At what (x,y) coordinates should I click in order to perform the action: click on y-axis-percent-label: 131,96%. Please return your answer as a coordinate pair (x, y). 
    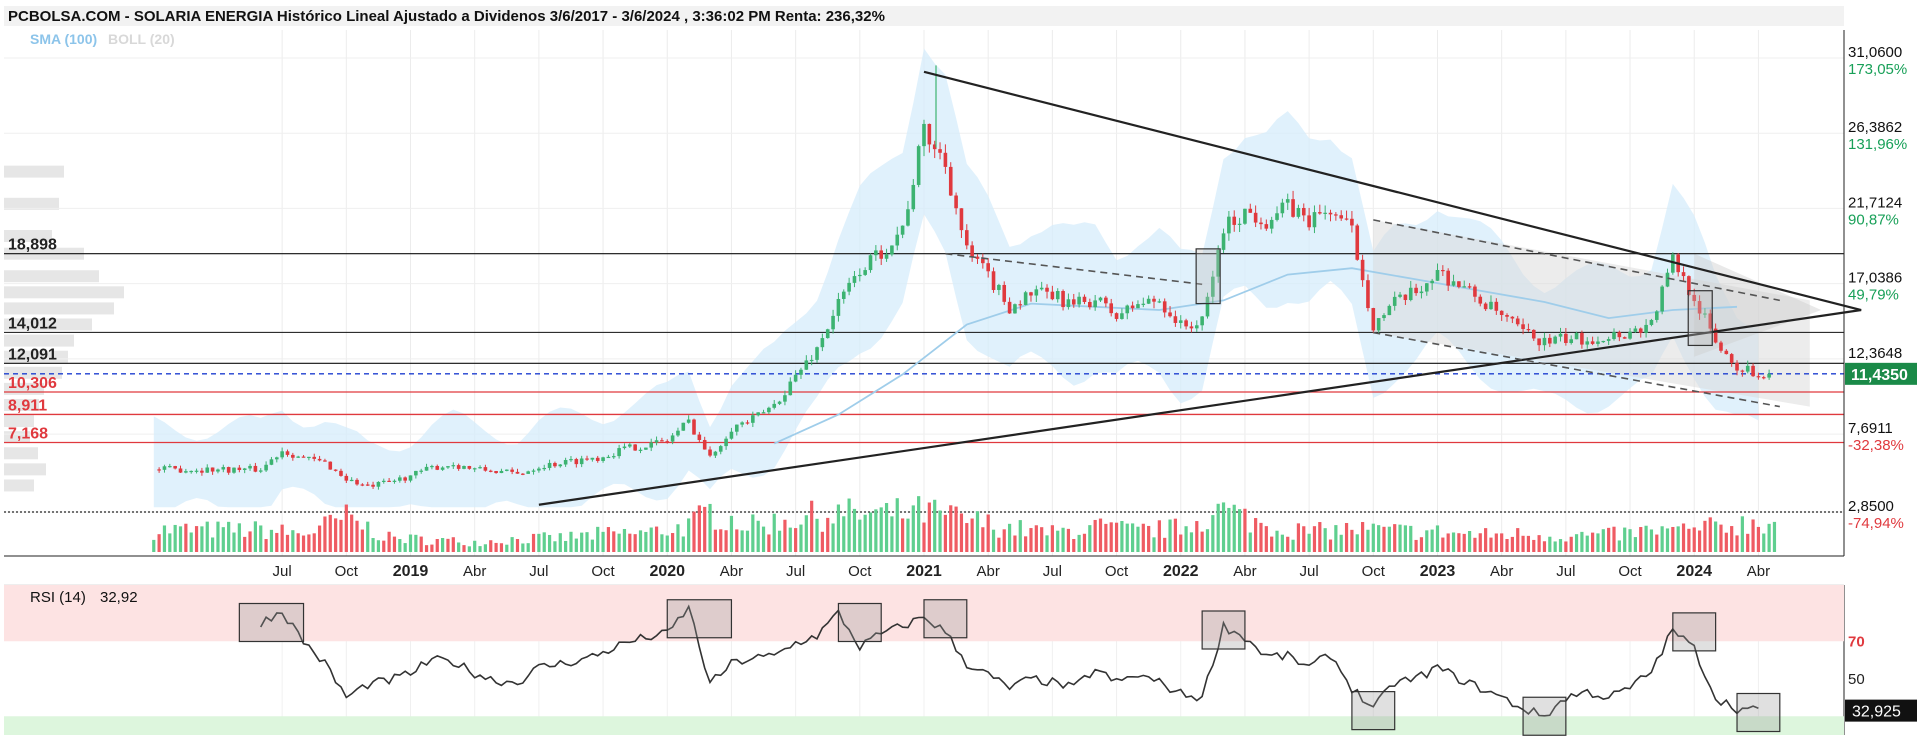
    Looking at the image, I should click on (1877, 144).